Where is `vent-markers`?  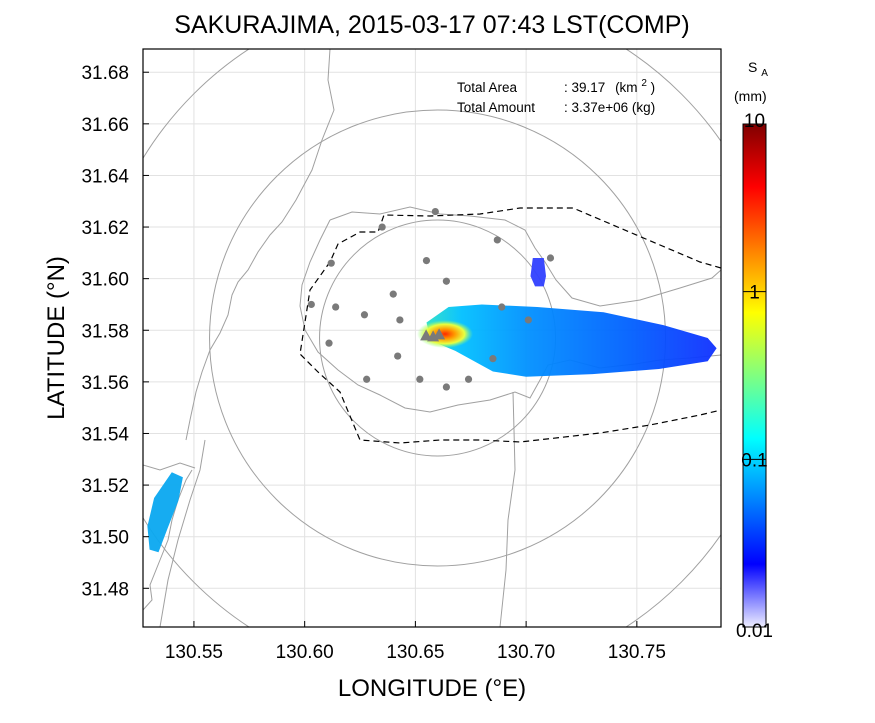
vent-markers is located at coordinates (433, 335).